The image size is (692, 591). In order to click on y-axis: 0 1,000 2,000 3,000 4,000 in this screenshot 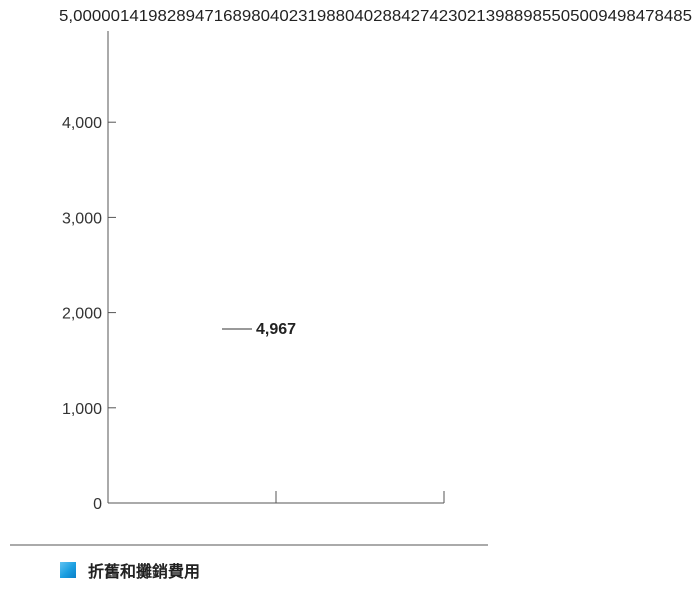, I will do `click(89, 272)`.